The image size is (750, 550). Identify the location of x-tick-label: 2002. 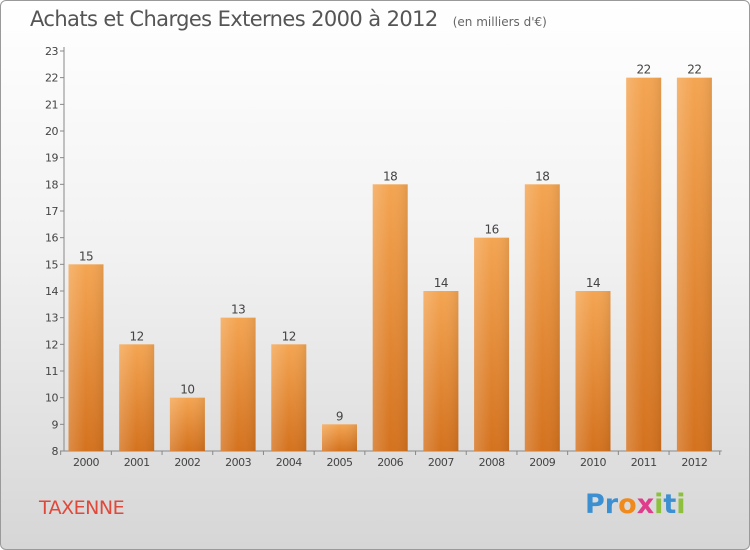
(187, 462).